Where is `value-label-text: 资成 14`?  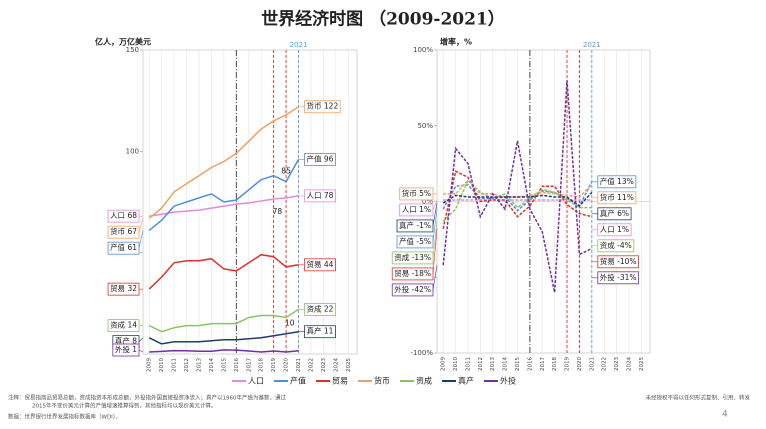 value-label-text: 资成 14 is located at coordinates (123, 325).